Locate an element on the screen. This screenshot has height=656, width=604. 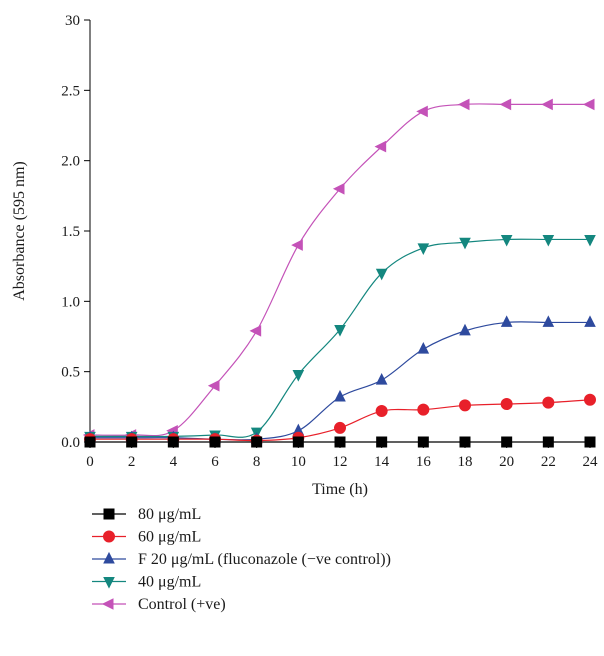
y-axis-title: Absorbance (595 nm) is located at coordinates (19, 231).